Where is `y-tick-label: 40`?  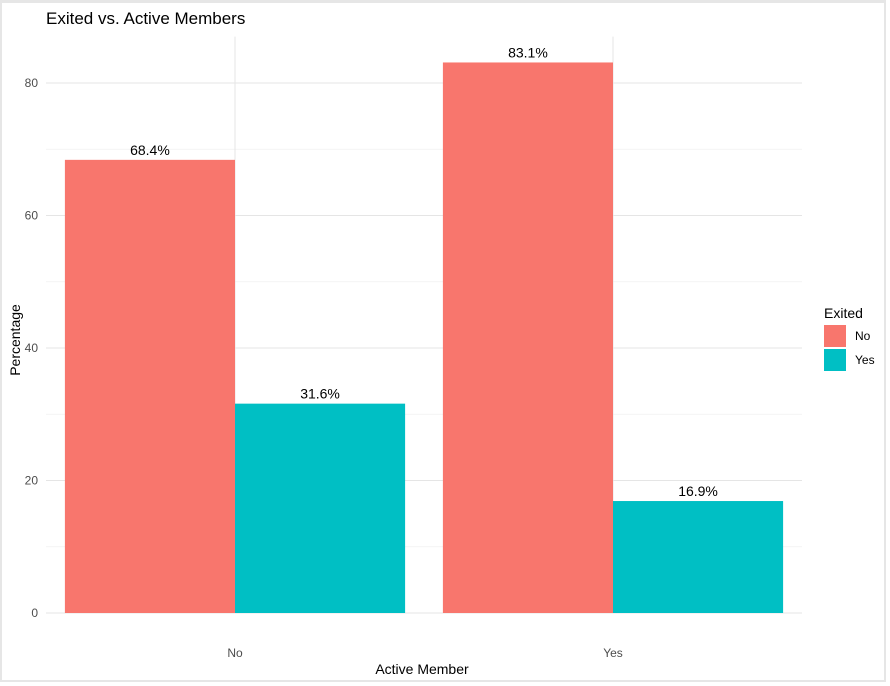
y-tick-label: 40 is located at coordinates (32, 348).